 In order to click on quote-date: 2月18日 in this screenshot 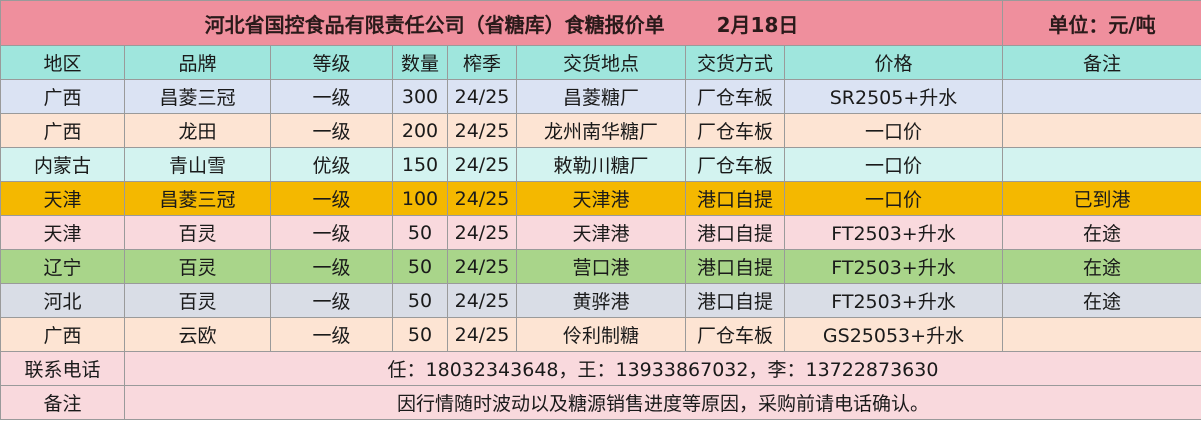, I will do `click(757, 24)`.